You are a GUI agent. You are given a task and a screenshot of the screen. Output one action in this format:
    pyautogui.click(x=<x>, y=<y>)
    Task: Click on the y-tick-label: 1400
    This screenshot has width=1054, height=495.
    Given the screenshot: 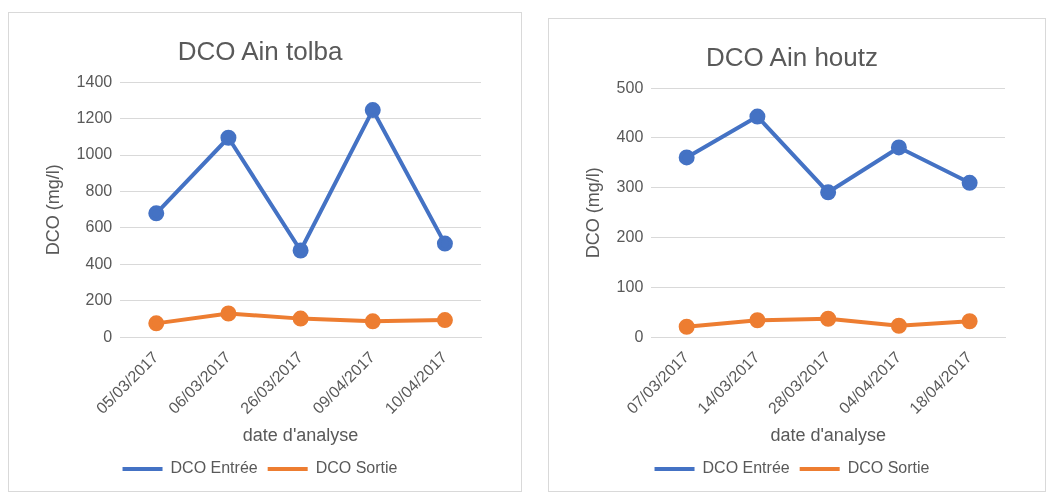 What is the action you would take?
    pyautogui.click(x=94, y=81)
    